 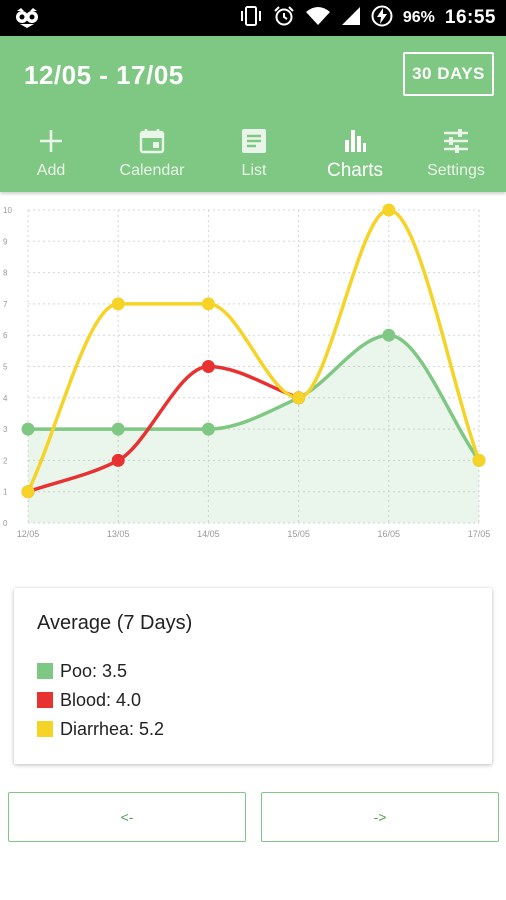 I want to click on y-tick-label: 5, so click(x=5, y=367).